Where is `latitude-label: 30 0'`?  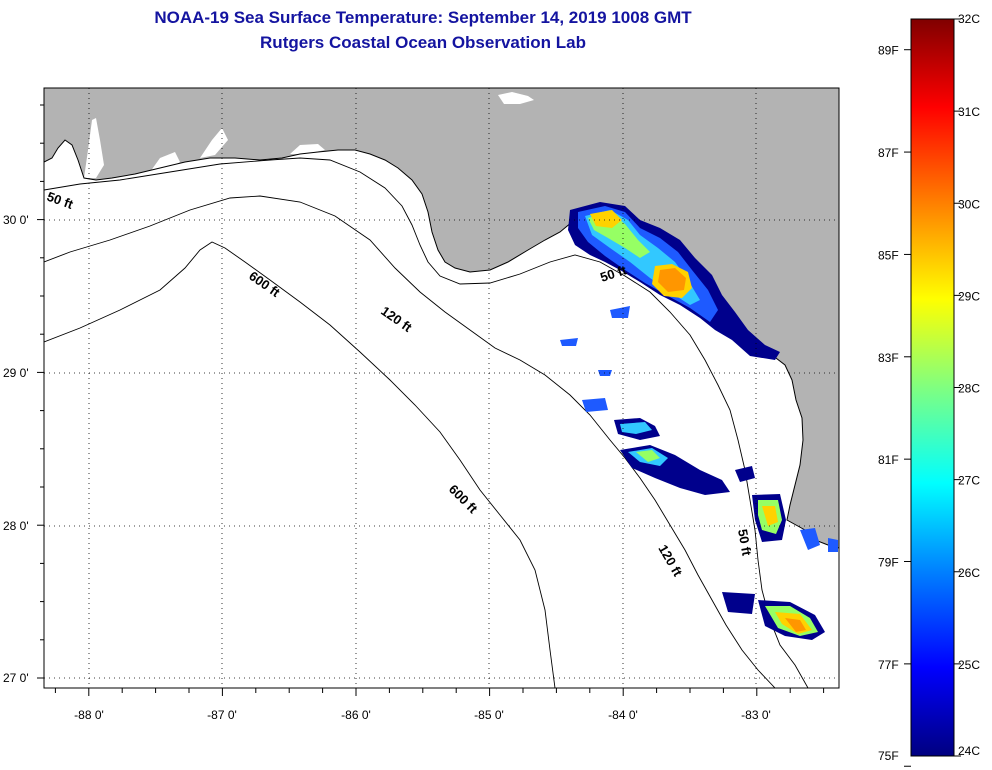
latitude-label: 30 0' is located at coordinates (16, 220).